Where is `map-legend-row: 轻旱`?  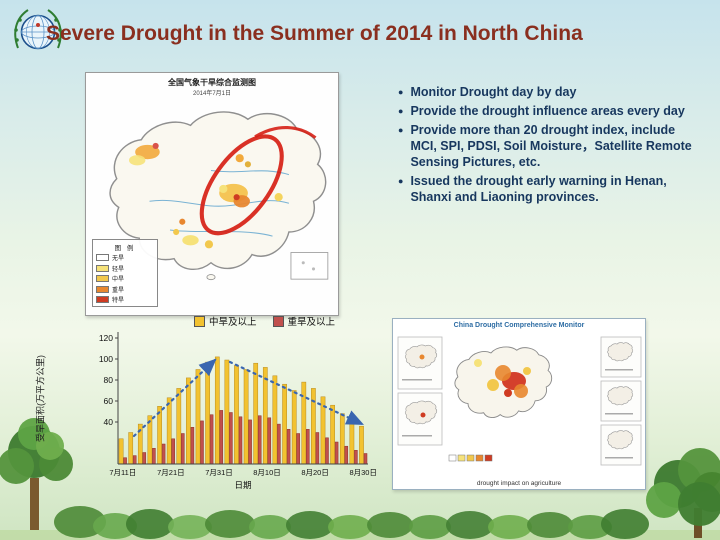
map-legend-row: 轻旱 is located at coordinates (125, 268).